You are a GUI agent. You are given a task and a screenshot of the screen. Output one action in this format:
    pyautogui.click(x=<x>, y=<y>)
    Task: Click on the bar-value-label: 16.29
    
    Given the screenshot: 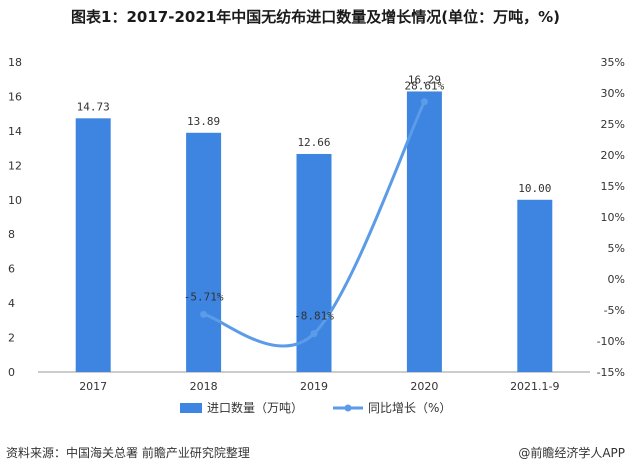 What is the action you would take?
    pyautogui.click(x=424, y=79)
    